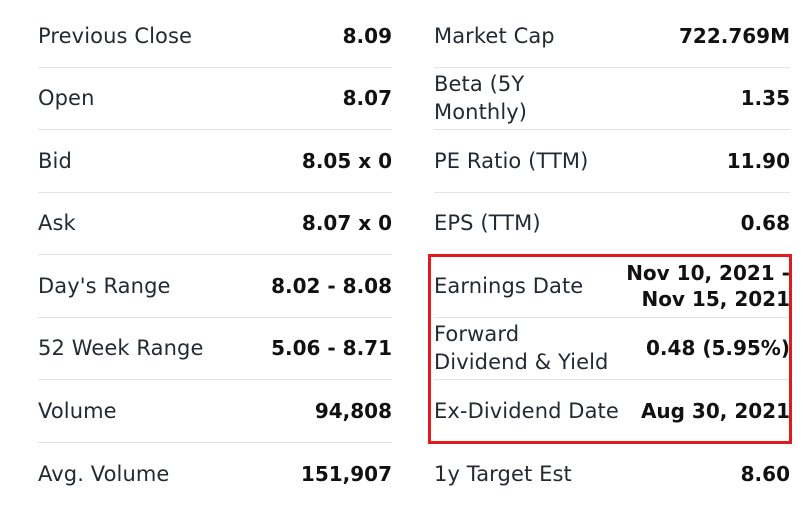  What do you see at coordinates (612, 349) in the screenshot?
I see `row-forward-dividend: Forward Dividend & Yield 0.48 (5.95%)` at bounding box center [612, 349].